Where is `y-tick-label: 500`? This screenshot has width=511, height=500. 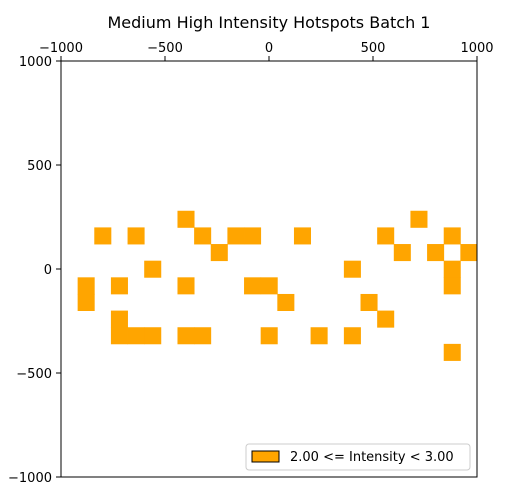 y-tick-label: 500 is located at coordinates (39, 166).